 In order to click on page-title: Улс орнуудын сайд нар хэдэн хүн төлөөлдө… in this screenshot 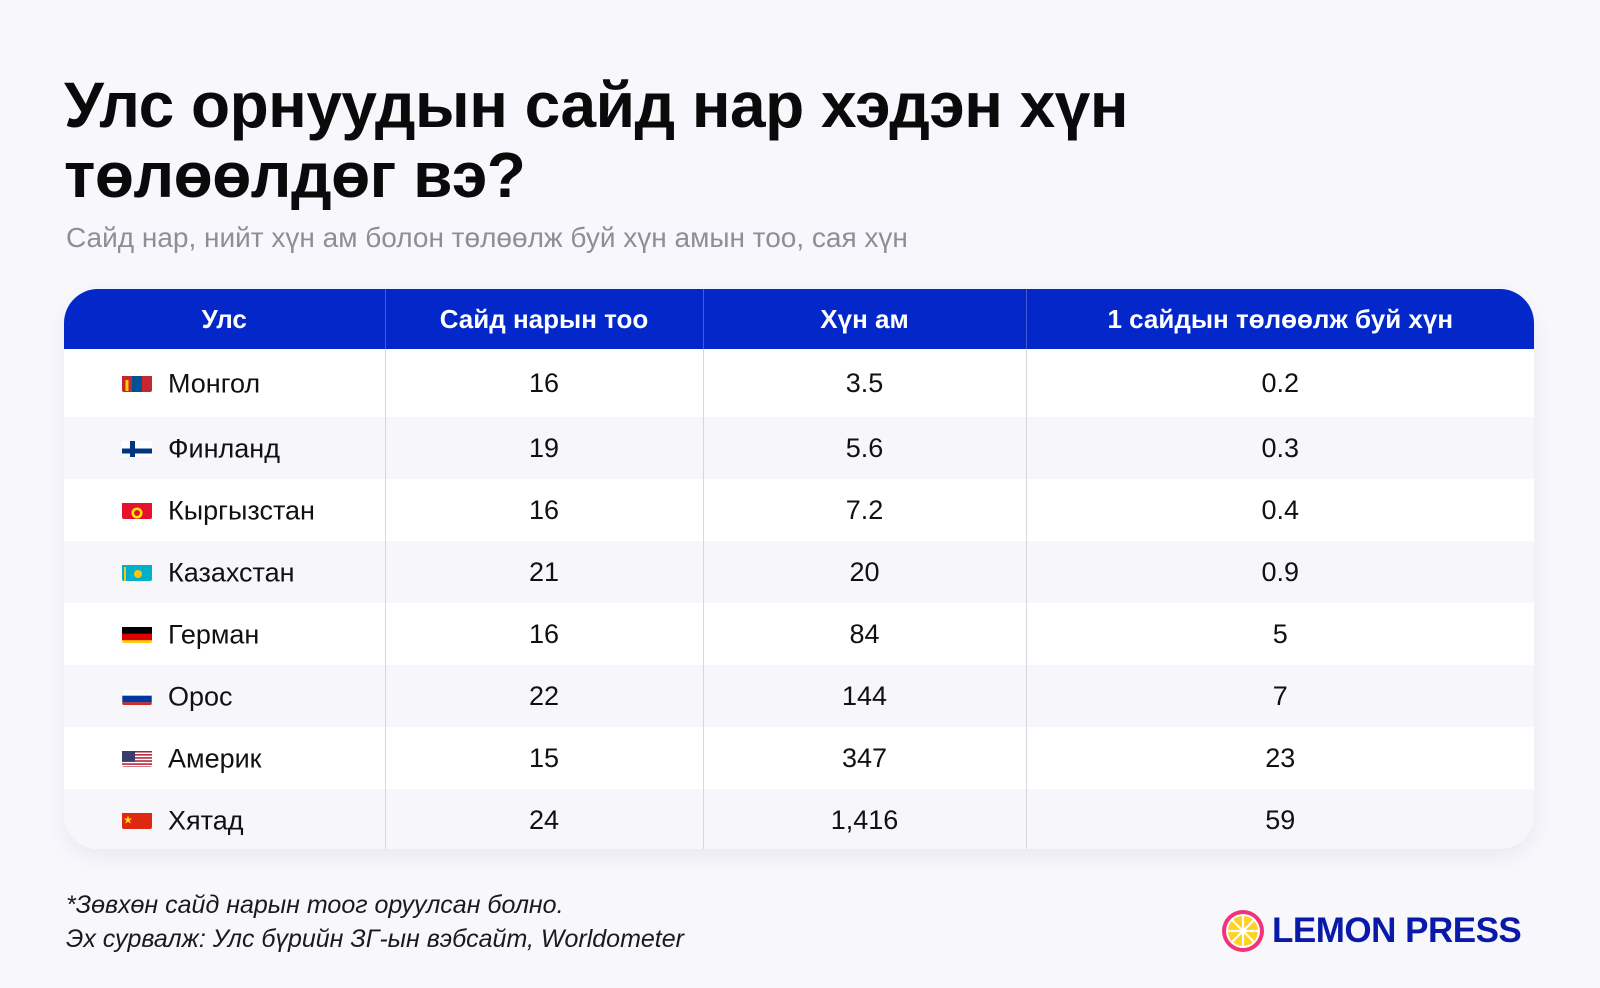, I will do `click(596, 140)`.